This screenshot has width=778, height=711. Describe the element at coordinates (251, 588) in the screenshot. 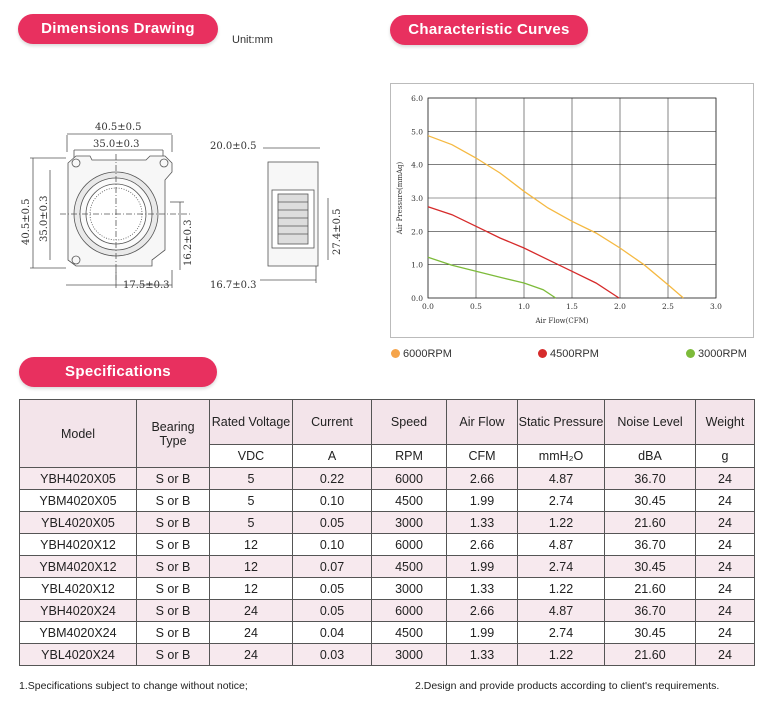

I see `table-cell: 12` at that location.